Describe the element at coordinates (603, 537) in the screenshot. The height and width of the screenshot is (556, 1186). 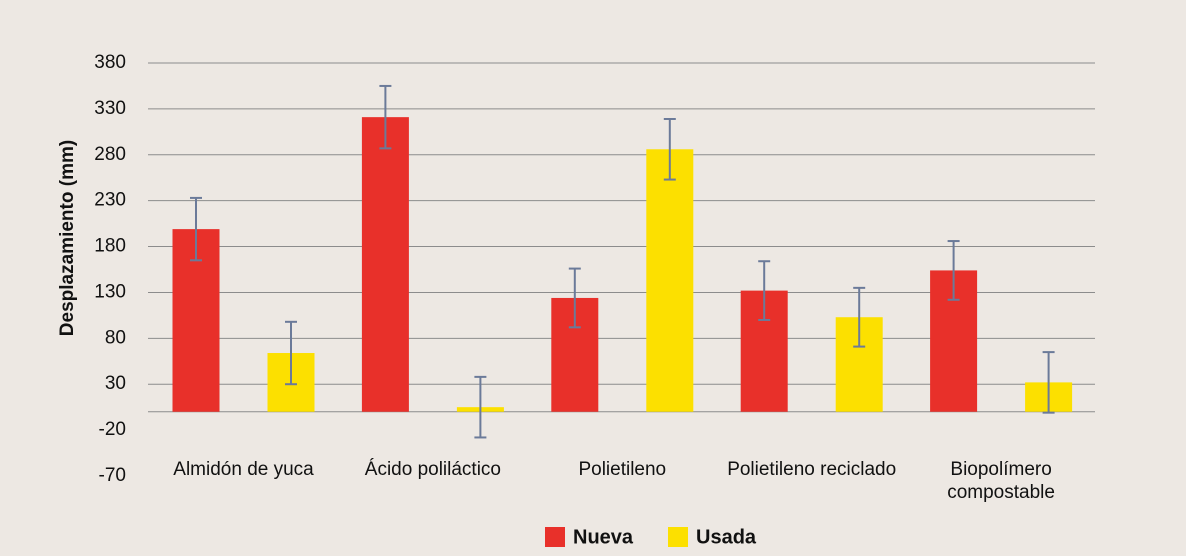
I see `legend-label: Nueva` at that location.